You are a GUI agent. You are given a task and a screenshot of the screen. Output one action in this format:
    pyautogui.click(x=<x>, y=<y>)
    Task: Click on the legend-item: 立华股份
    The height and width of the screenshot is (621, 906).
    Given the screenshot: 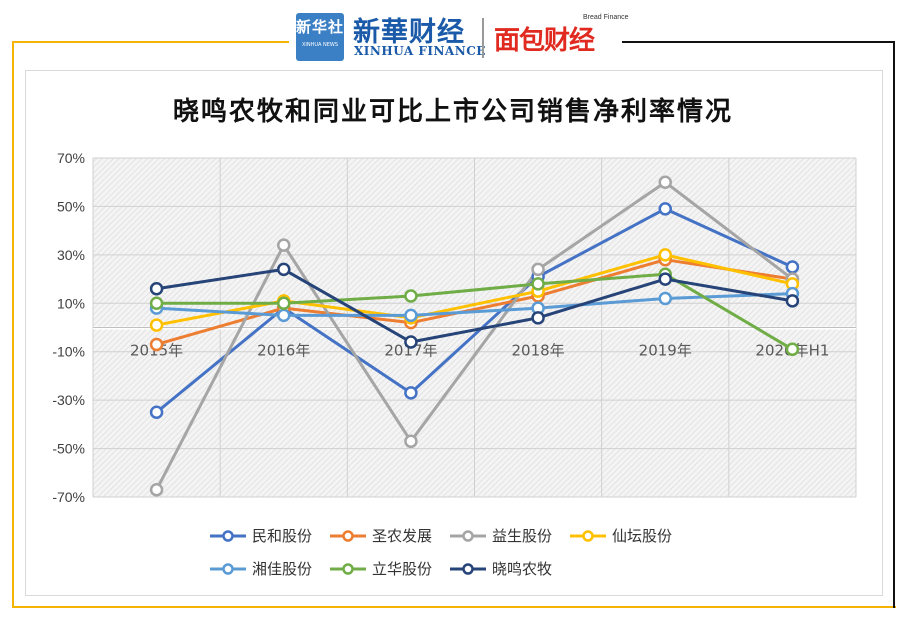 What is the action you would take?
    pyautogui.click(x=380, y=568)
    